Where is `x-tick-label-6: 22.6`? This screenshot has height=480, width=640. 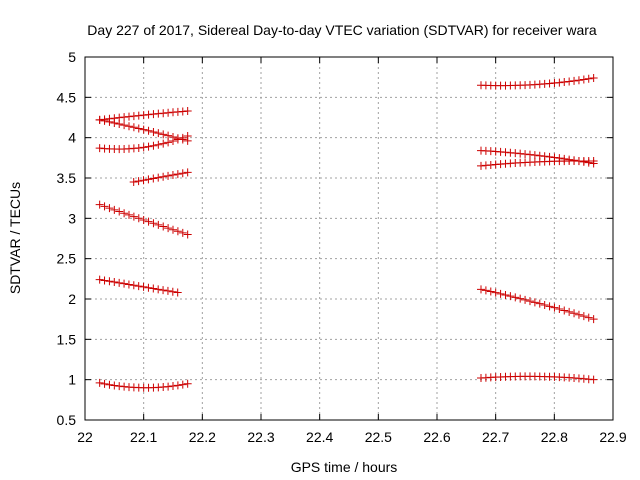
x-tick-label-6: 22.6 is located at coordinates (436, 437).